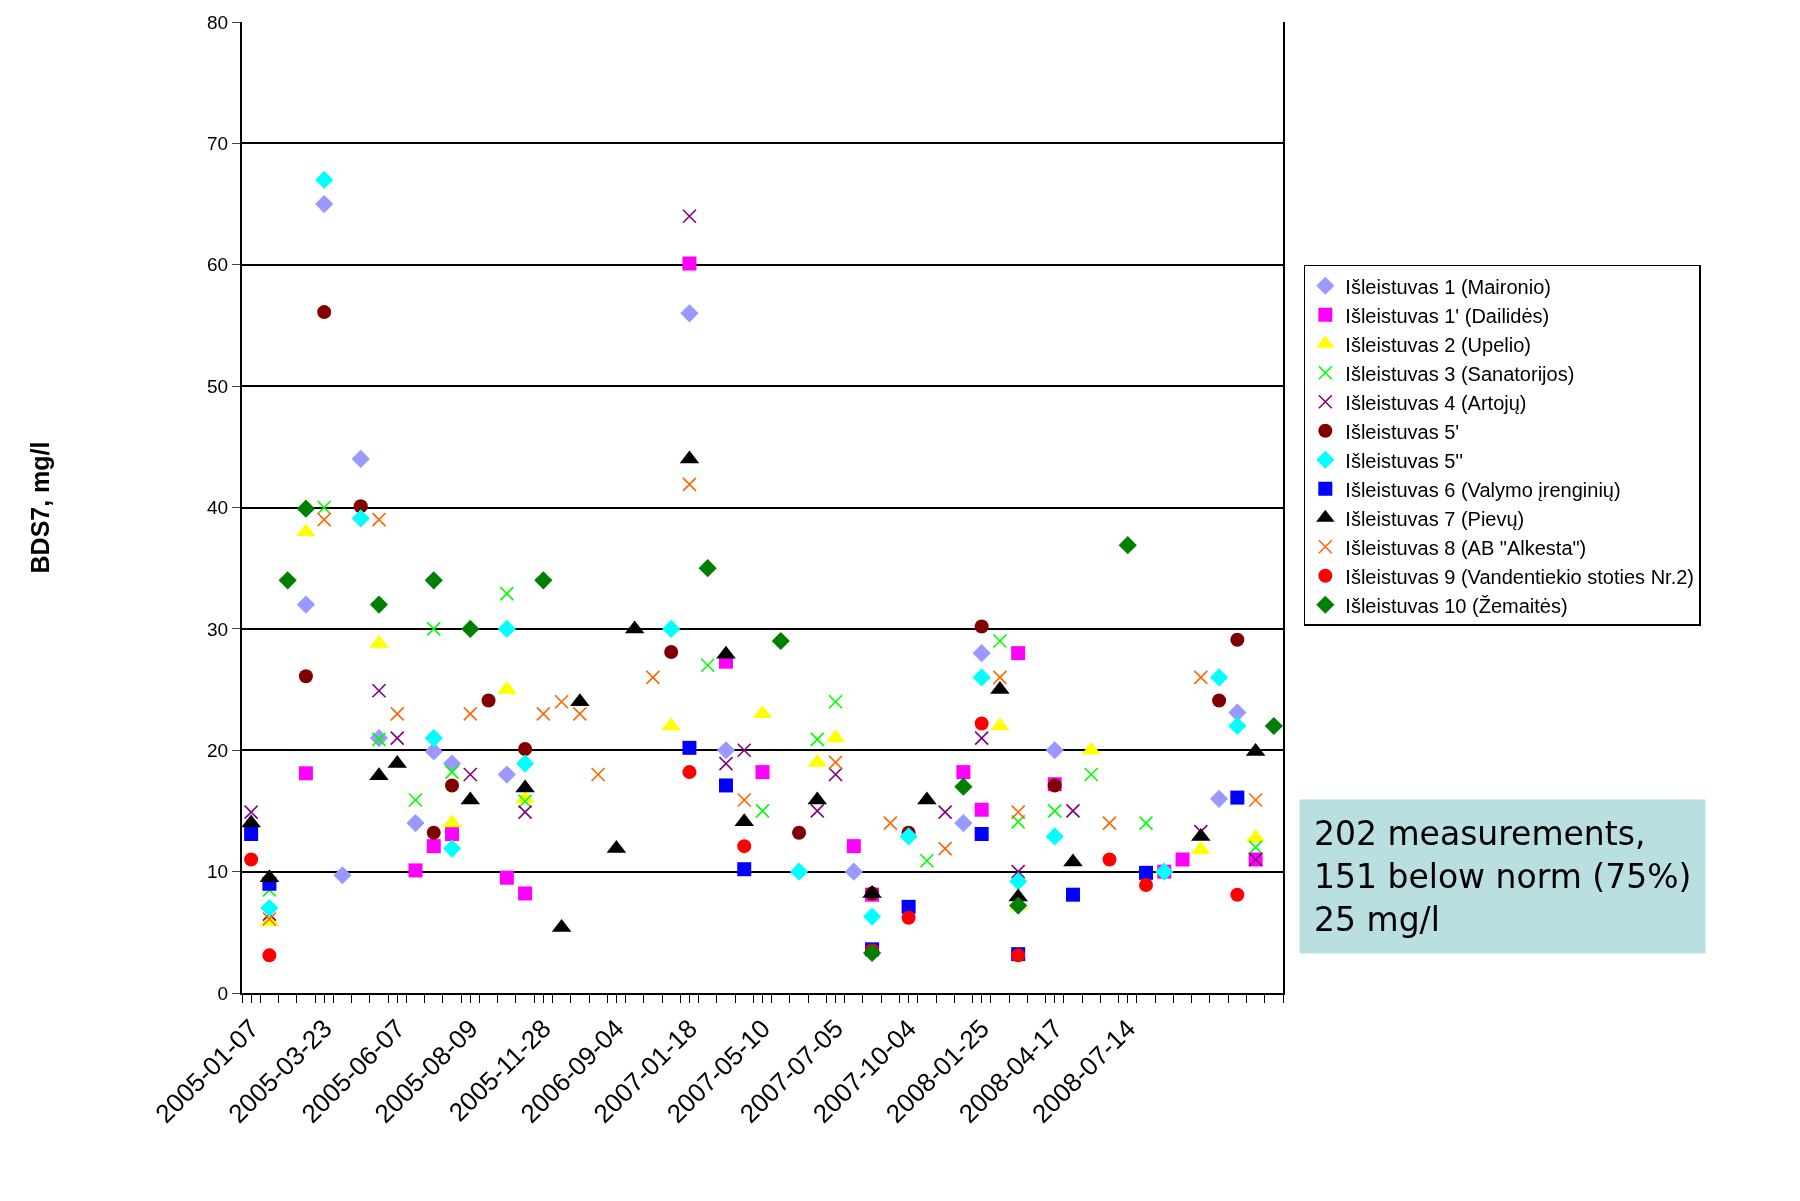 The height and width of the screenshot is (1201, 1800). Describe the element at coordinates (1438, 344) in the screenshot. I see `legend-label: Išleistuvas 2 (Upelio)` at that location.